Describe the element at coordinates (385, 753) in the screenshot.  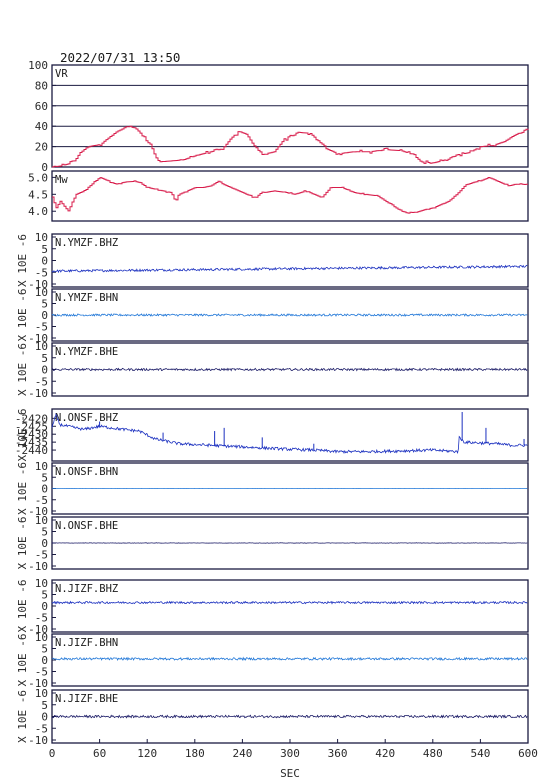
I see `x-tick-label: 420` at that location.